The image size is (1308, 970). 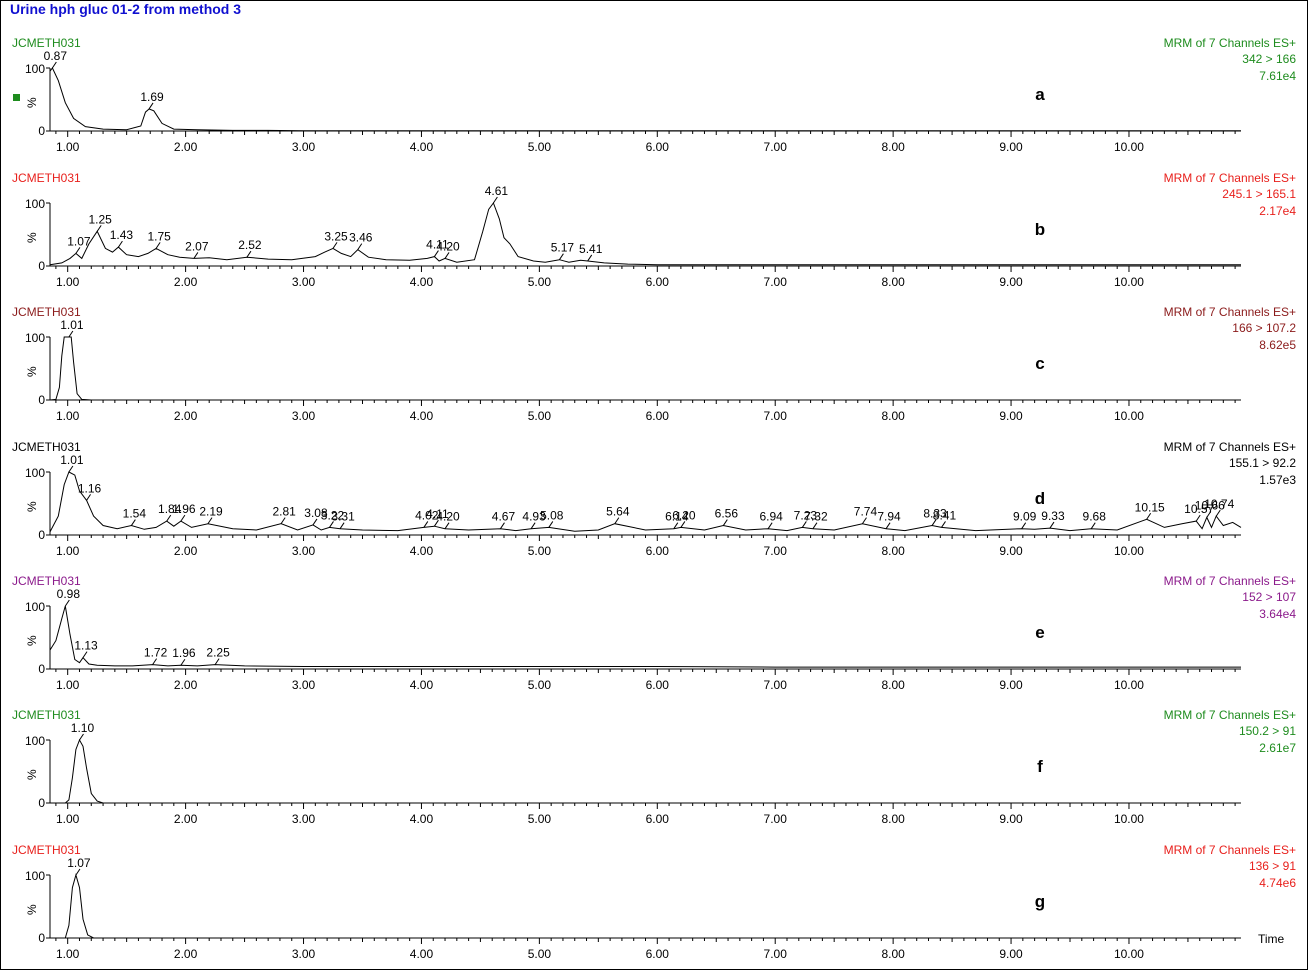 What do you see at coordinates (1129, 147) in the screenshot?
I see `panel-a-x-tick-label: 10.00` at bounding box center [1129, 147].